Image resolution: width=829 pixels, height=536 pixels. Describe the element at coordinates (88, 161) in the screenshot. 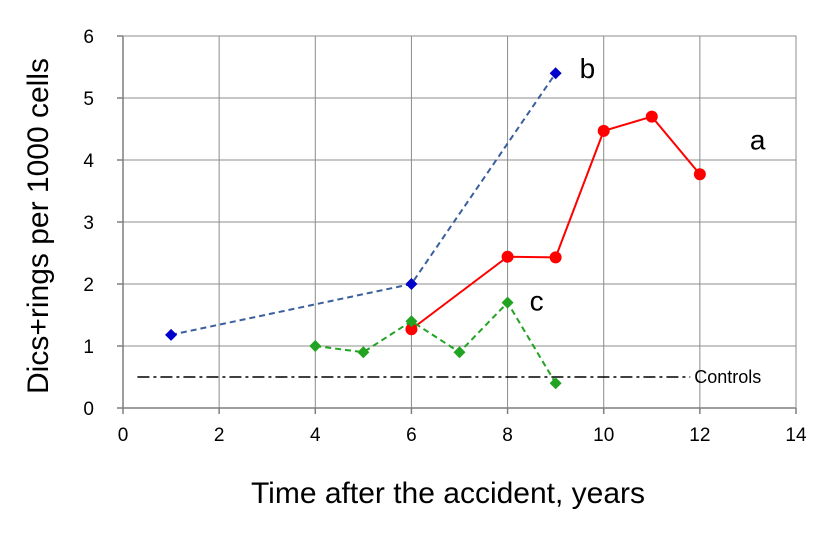

I see `y-tick-label: 4` at that location.